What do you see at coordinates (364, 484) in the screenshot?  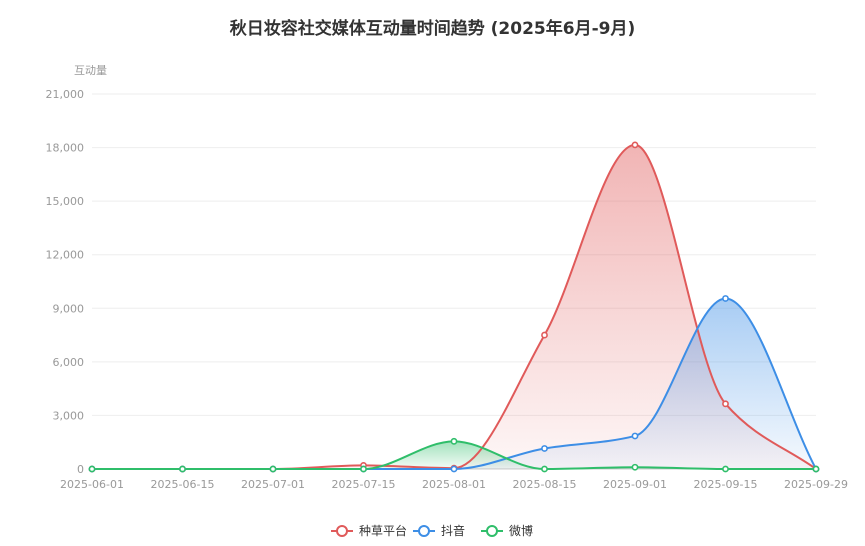 I see `x-tick-label: 2025-07-15` at bounding box center [364, 484].